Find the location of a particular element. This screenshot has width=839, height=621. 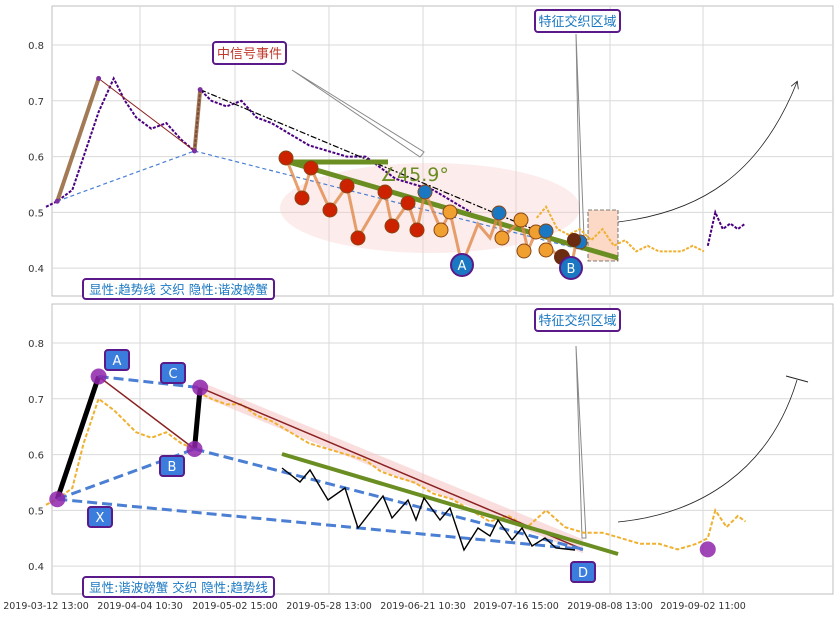

point-label-a-text: A is located at coordinates (117, 361).